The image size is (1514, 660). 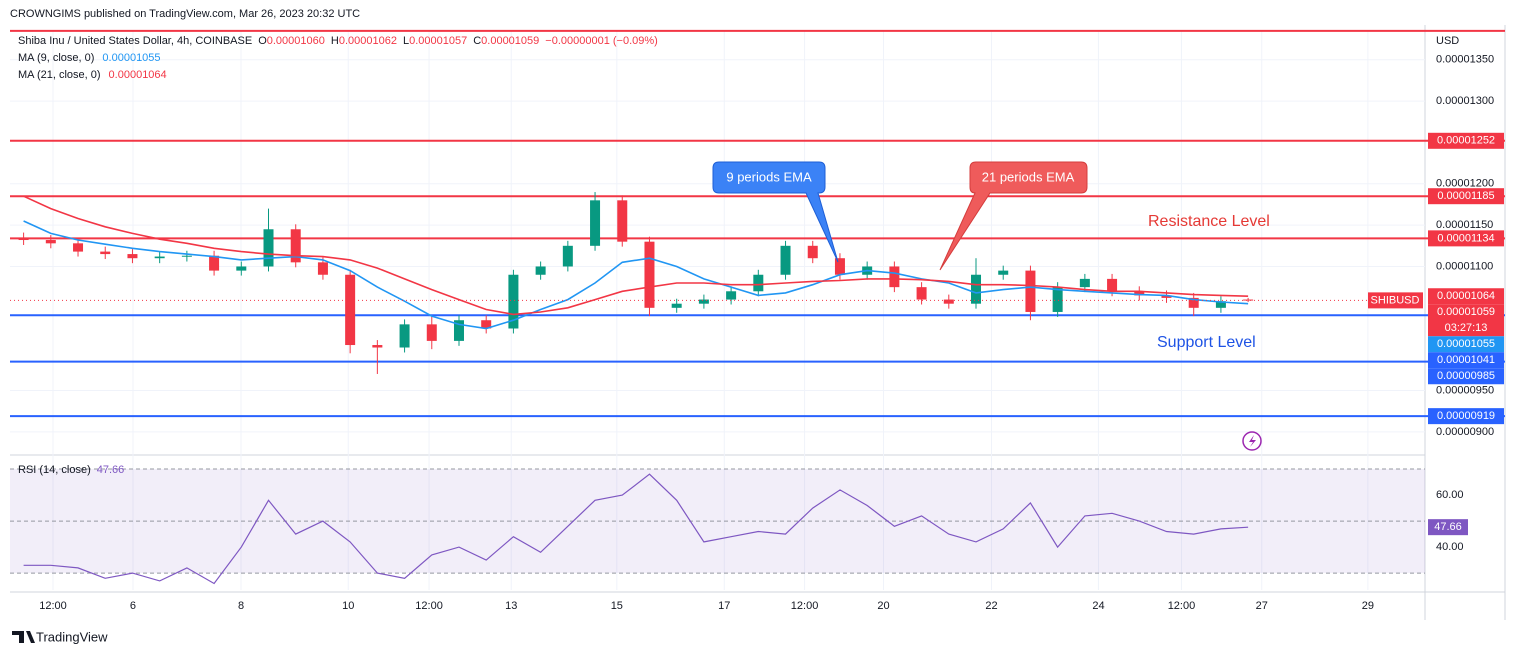 I want to click on x-tick-label: 20, so click(x=883, y=606).